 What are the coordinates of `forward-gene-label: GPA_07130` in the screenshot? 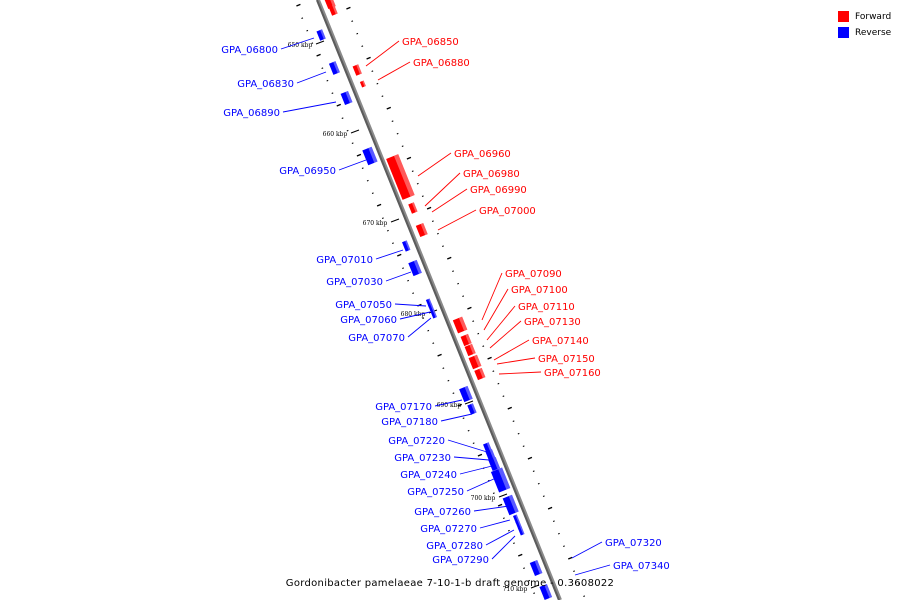 It's located at (552, 322).